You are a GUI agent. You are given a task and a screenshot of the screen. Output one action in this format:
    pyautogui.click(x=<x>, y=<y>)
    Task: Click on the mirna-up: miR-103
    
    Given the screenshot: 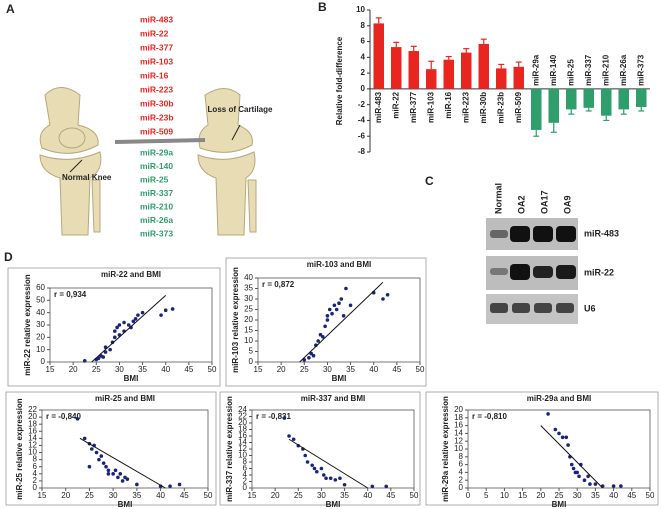 What is the action you would take?
    pyautogui.click(x=156, y=61)
    